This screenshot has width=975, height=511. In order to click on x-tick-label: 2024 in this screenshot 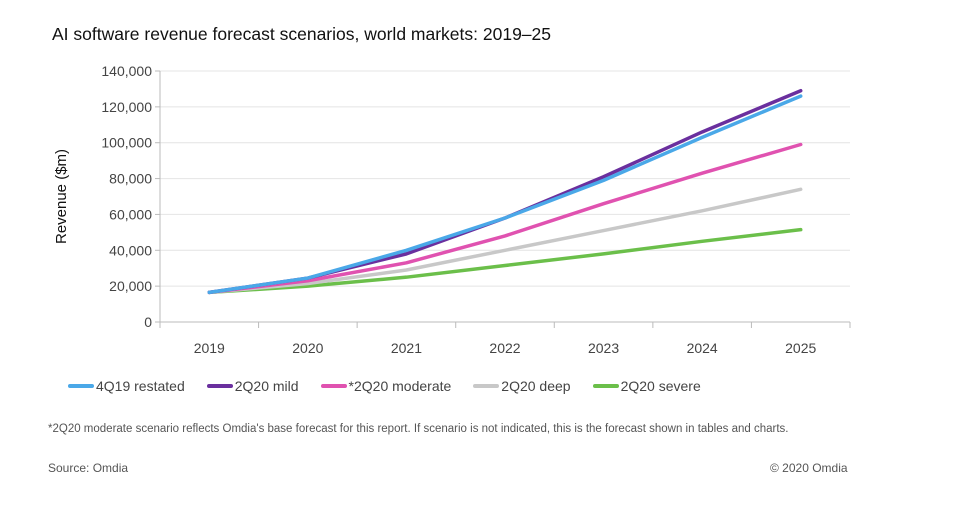, I will do `click(702, 348)`.